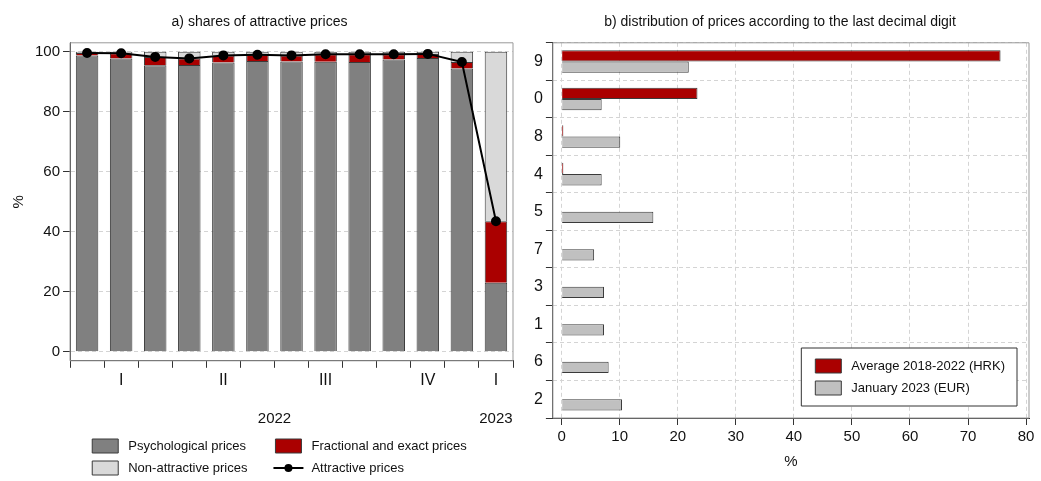 The height and width of the screenshot is (481, 1041). What do you see at coordinates (538, 398) in the screenshot?
I see `y-tick-label: 2` at bounding box center [538, 398].